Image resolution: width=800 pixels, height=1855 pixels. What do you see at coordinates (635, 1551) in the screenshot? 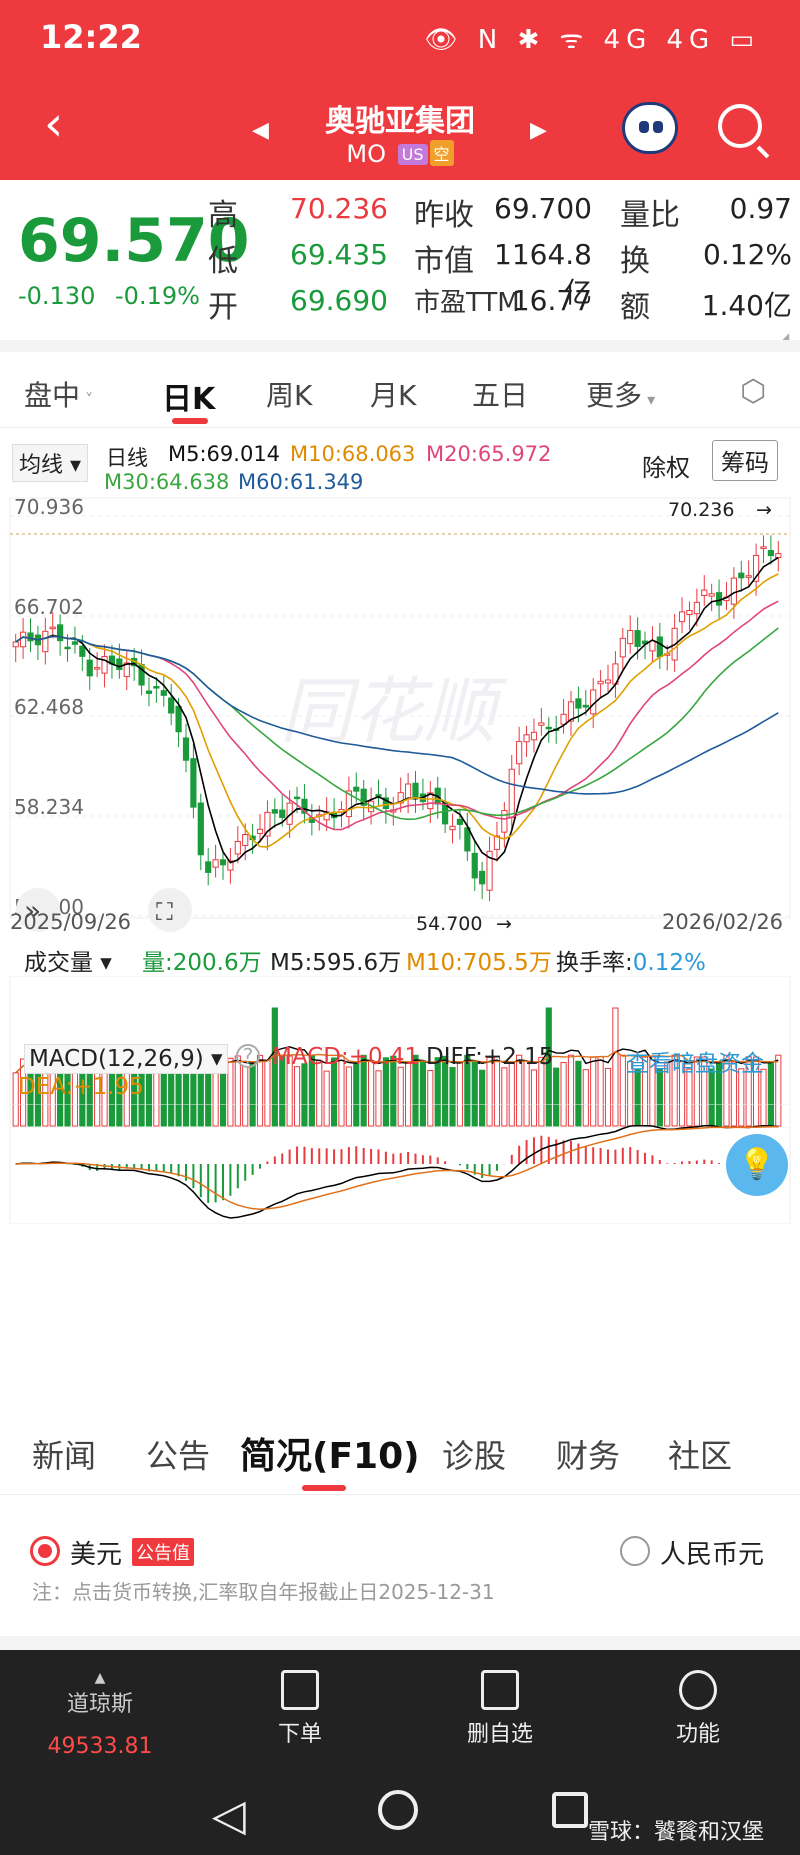
I see `cny-radio` at bounding box center [635, 1551].